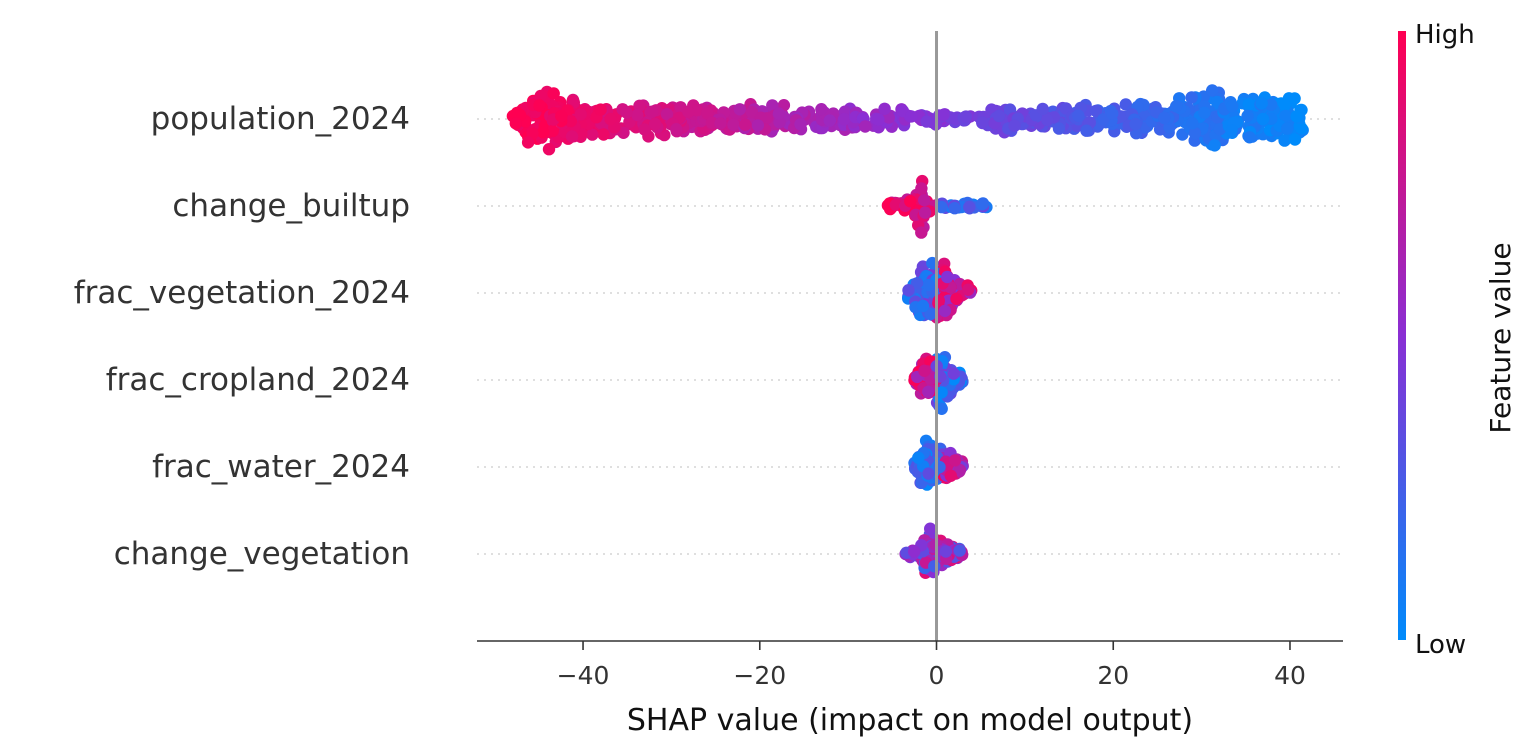 This screenshot has width=1538, height=756. Describe the element at coordinates (1113, 675) in the screenshot. I see `x-tick-label: 20` at that location.